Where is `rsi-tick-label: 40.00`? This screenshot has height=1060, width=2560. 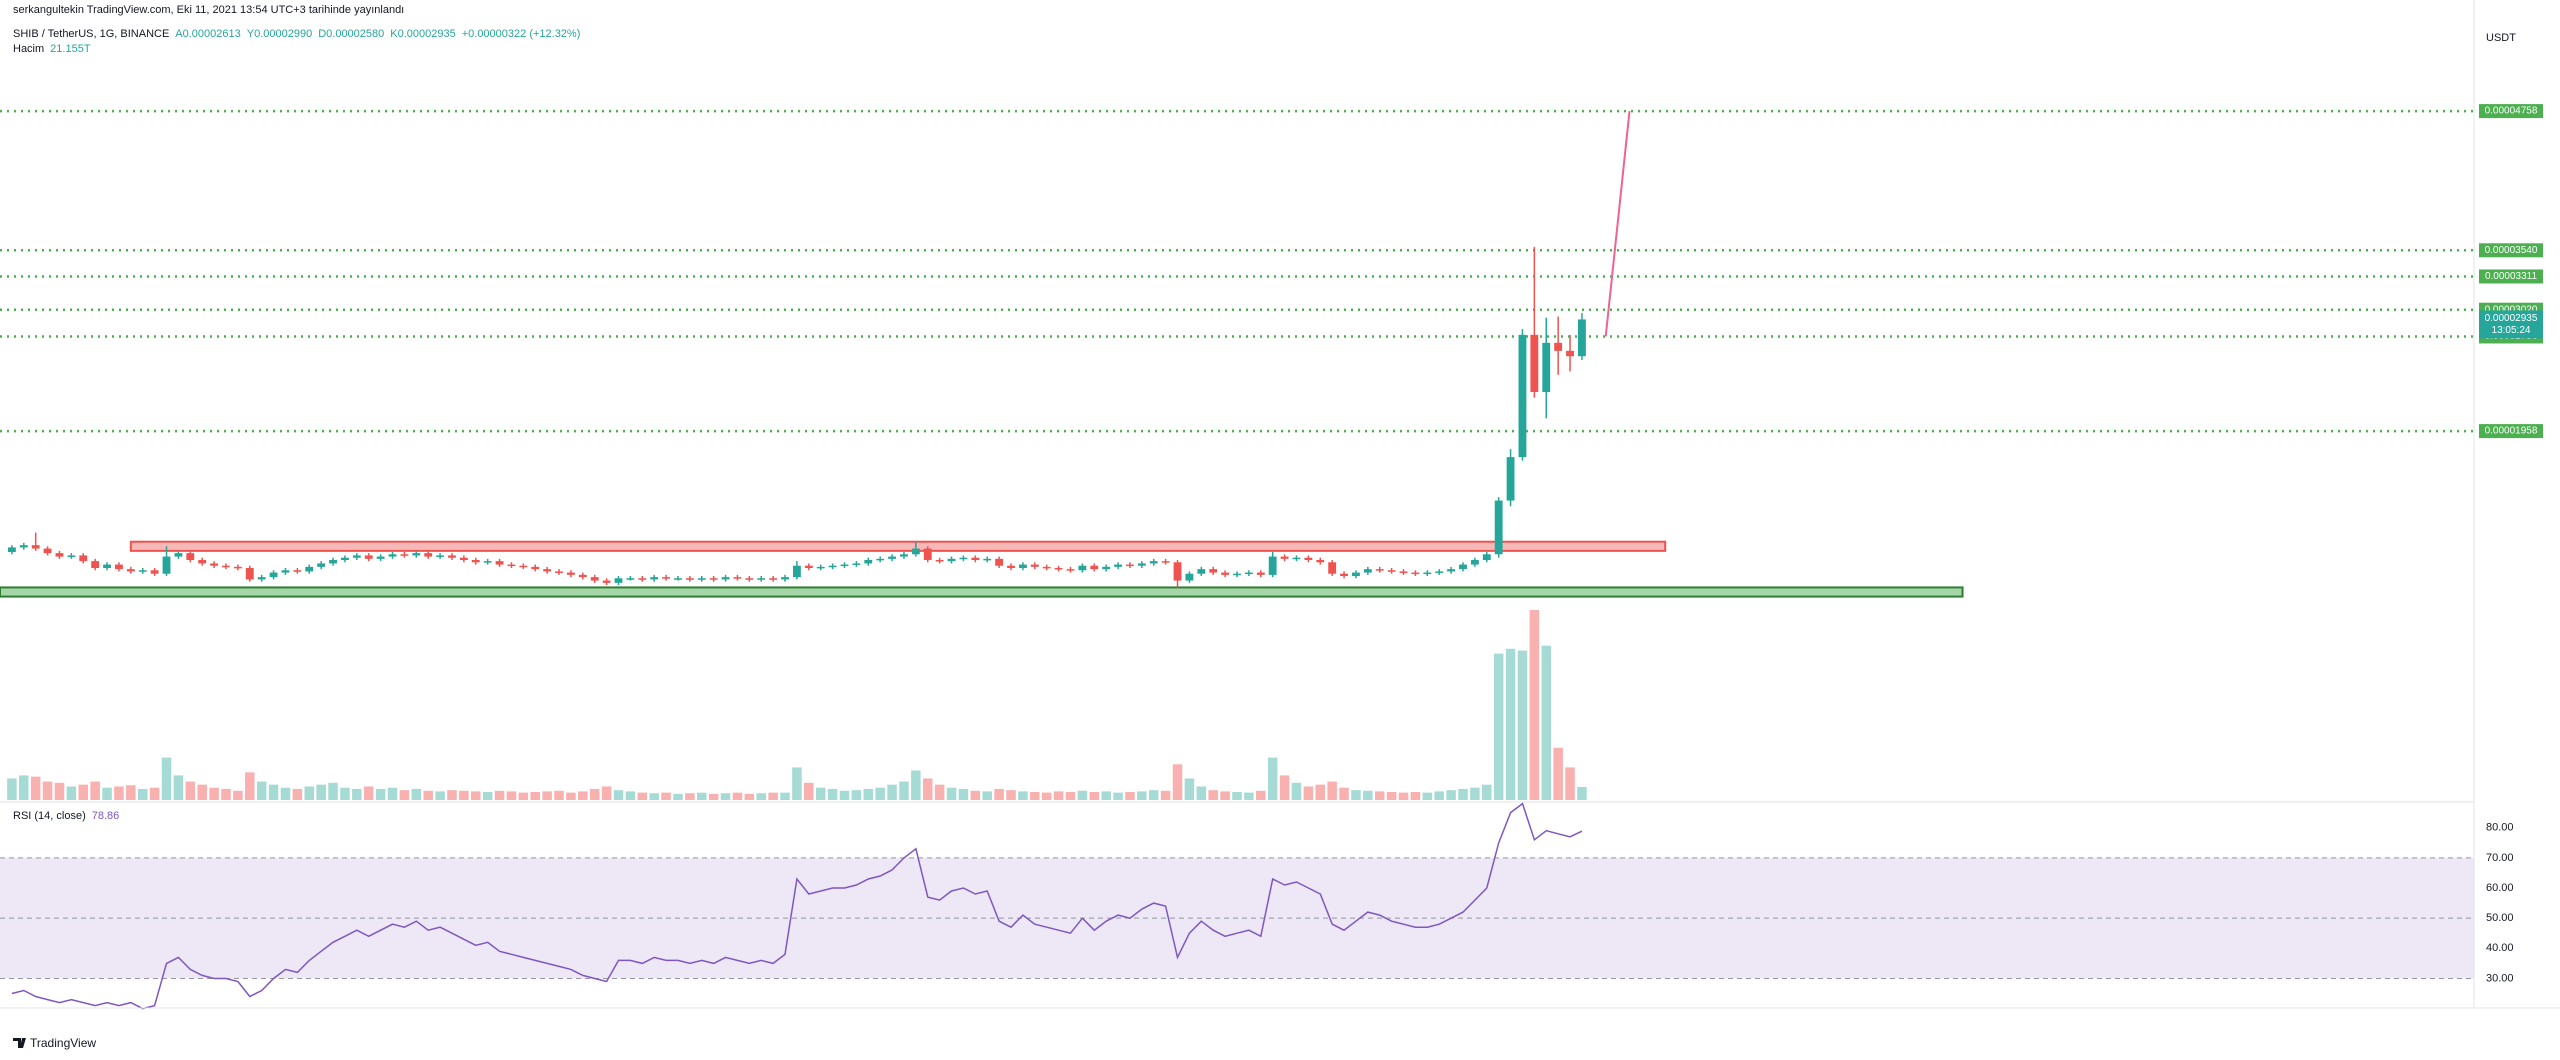 rsi-tick-label: 40.00 is located at coordinates (2500, 948).